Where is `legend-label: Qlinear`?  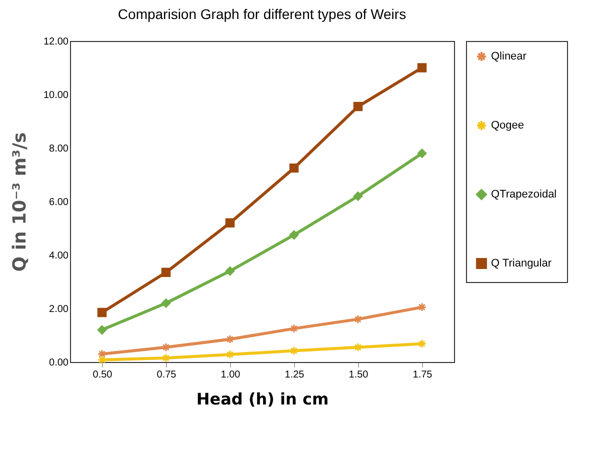
legend-label: Qlinear is located at coordinates (509, 56).